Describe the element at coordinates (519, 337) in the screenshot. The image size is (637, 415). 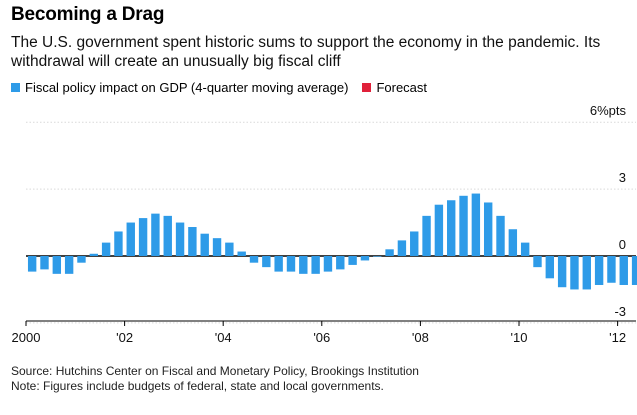
I see `x-tick-label: '10` at that location.